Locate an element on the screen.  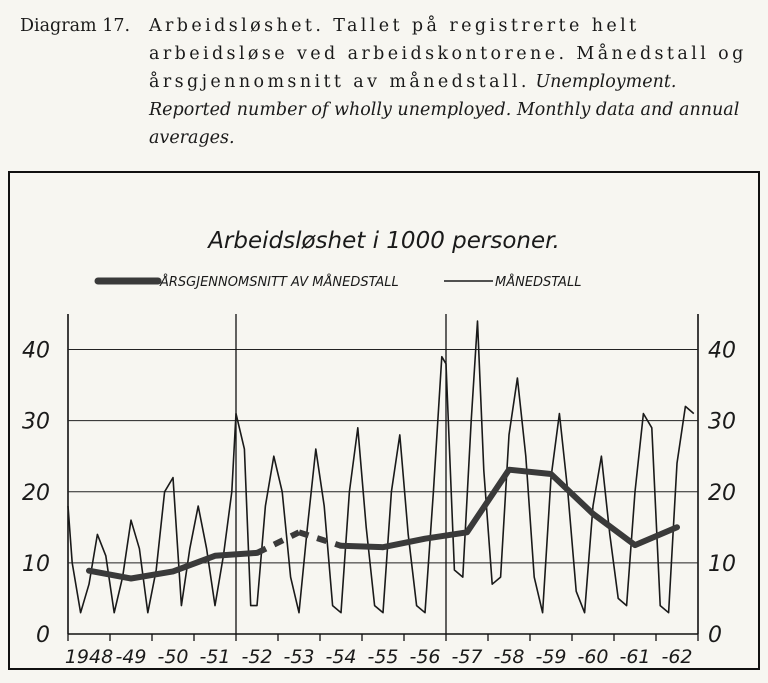
x-tick-label: -54 is located at coordinates (340, 657).